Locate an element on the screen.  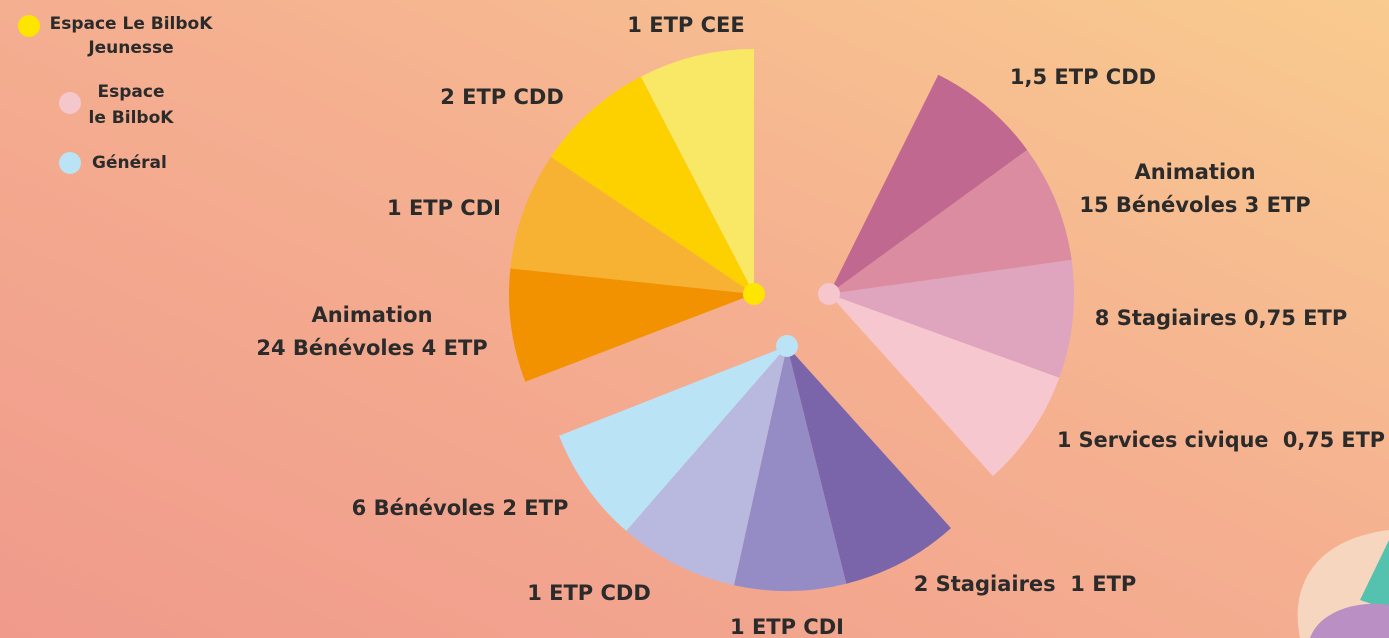
label: 8 Stagiaires 0,75 ETP is located at coordinates (1221, 318).